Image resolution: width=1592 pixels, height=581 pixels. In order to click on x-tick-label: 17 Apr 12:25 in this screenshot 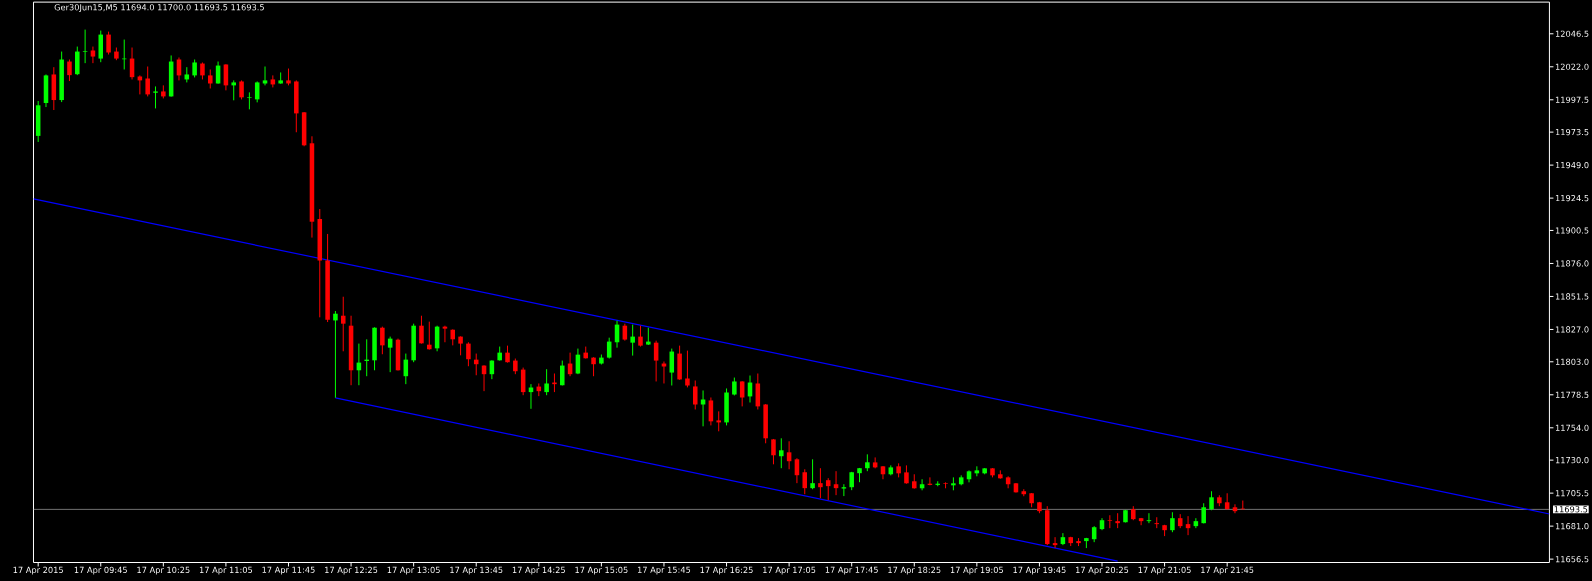, I will do `click(351, 570)`.